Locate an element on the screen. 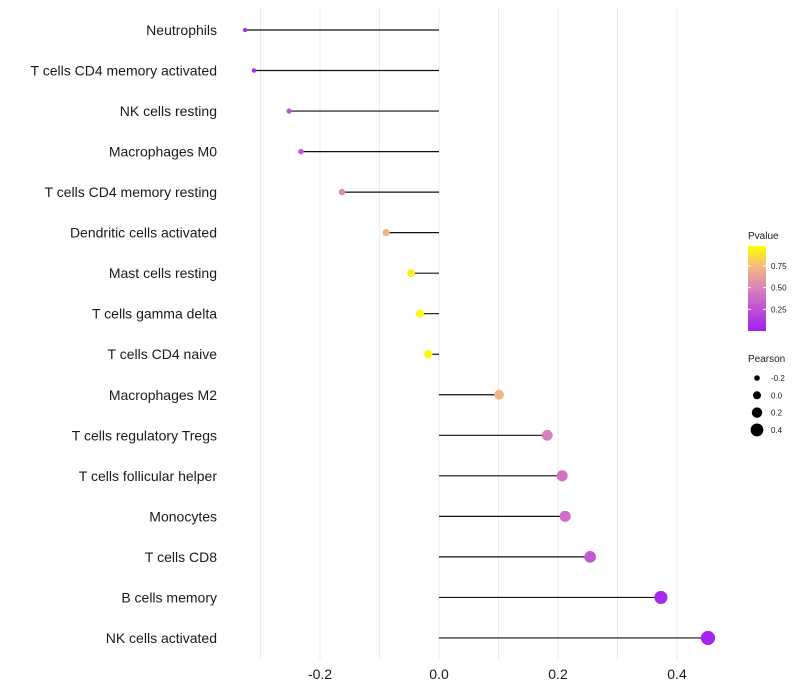  y-tick-label: T cells CD4 memory resting is located at coordinates (131, 192).